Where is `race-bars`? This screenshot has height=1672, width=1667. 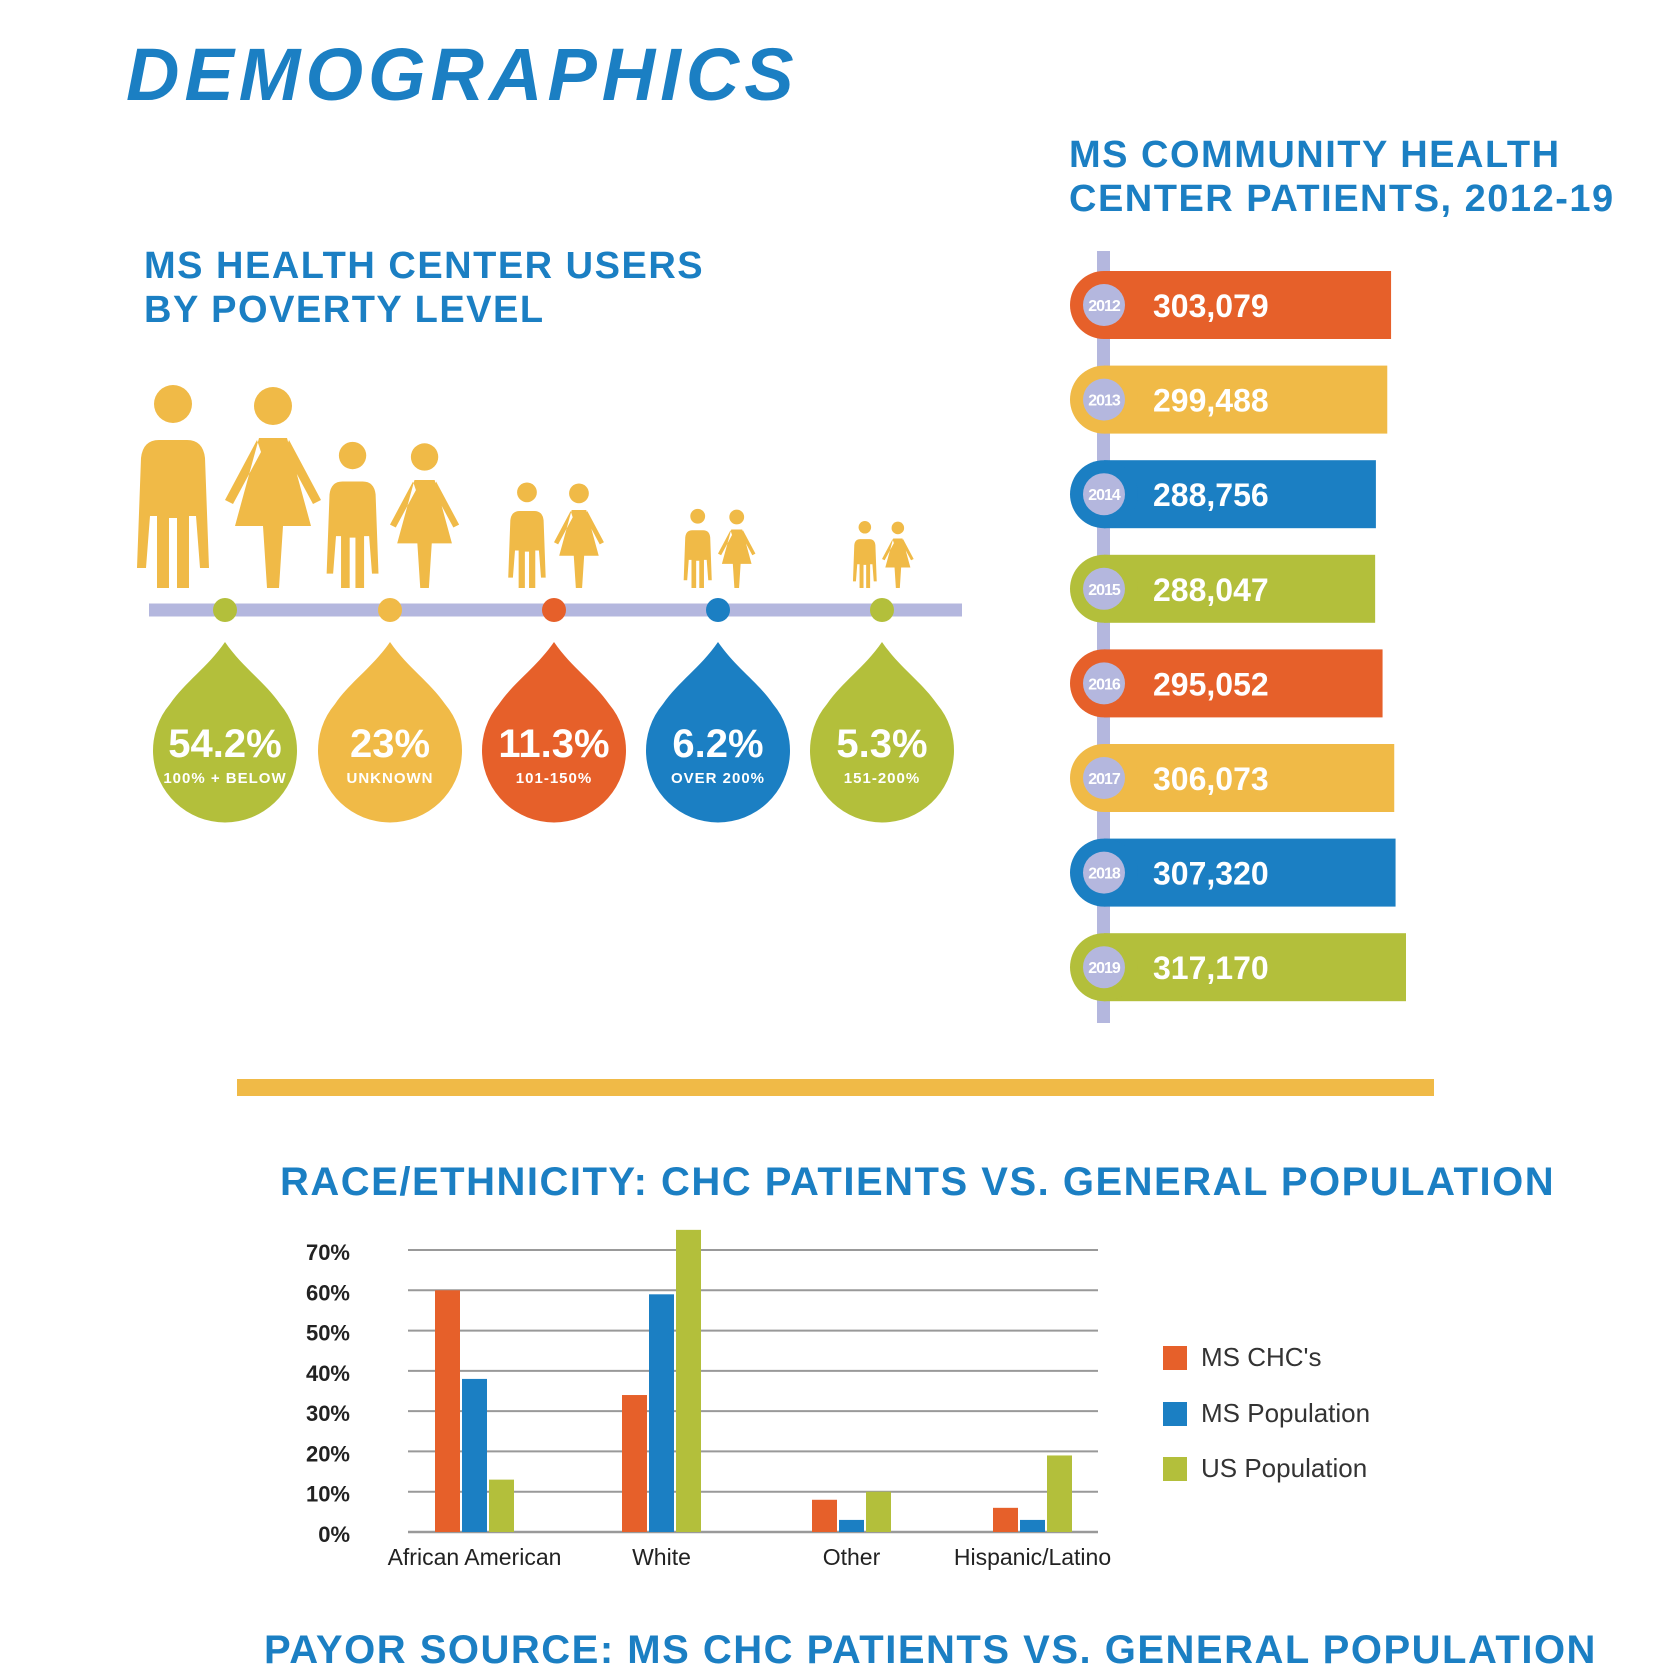 race-bars is located at coordinates (753, 1380).